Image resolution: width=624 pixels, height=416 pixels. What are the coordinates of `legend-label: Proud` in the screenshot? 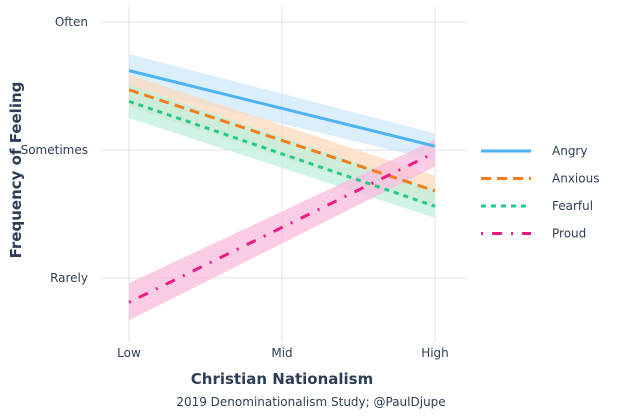 It's located at (569, 234).